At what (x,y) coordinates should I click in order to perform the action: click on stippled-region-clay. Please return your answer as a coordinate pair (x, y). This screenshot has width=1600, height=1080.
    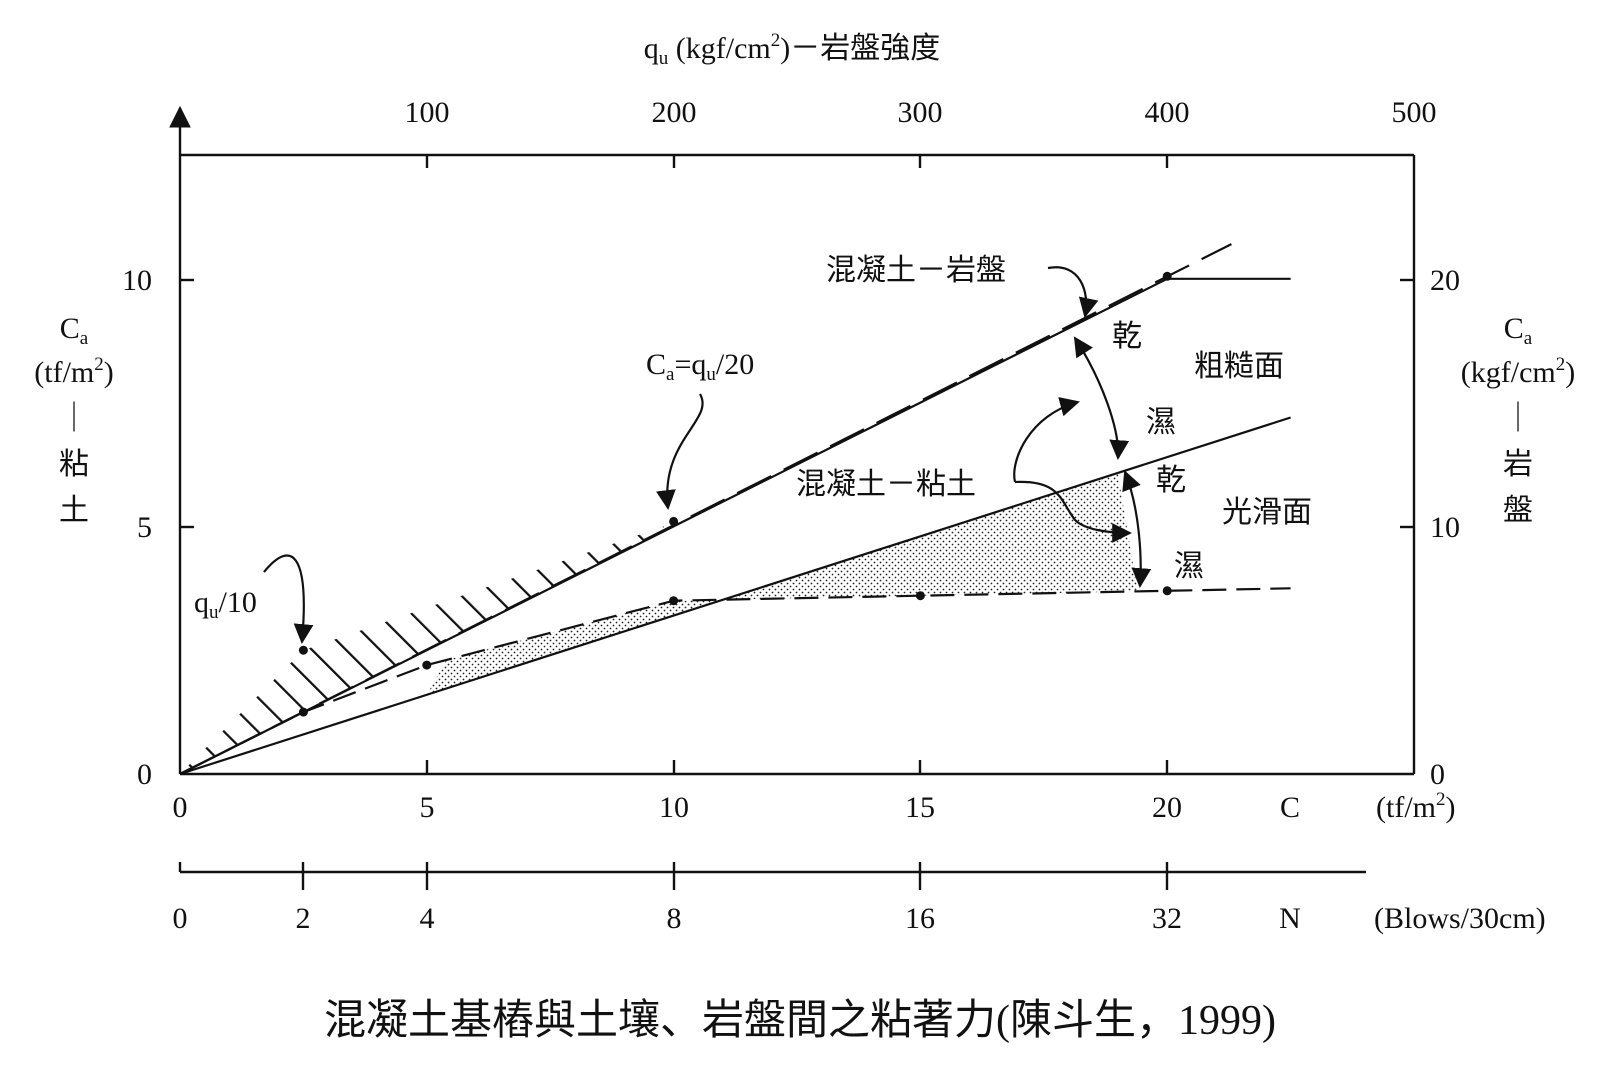
    Looking at the image, I should click on (782, 583).